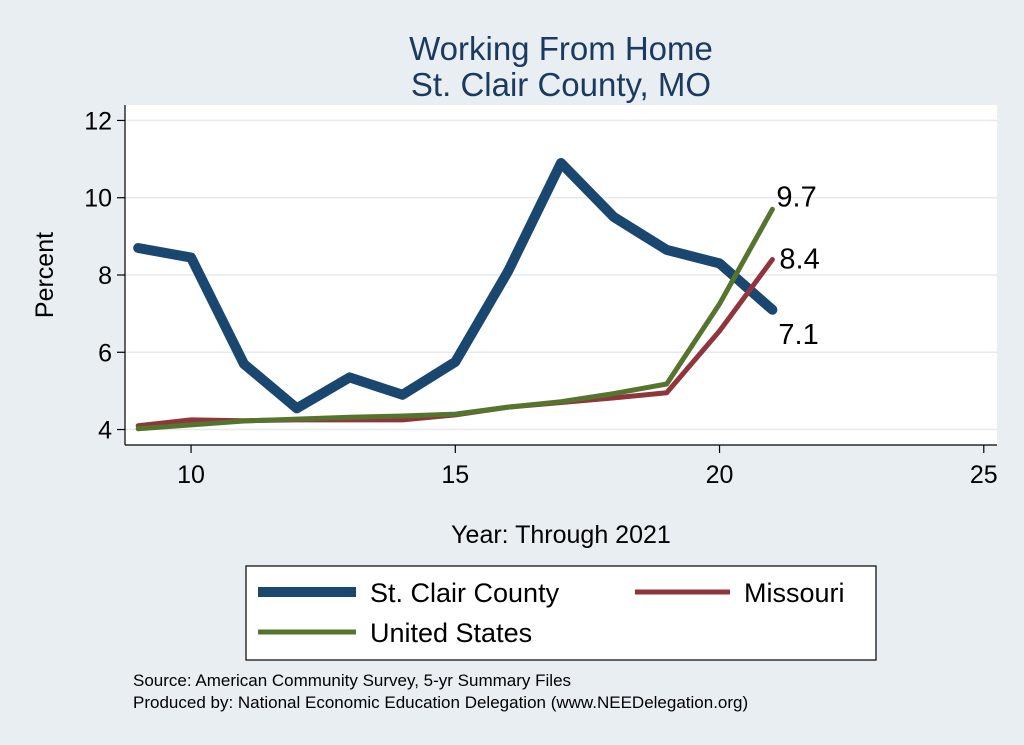  Describe the element at coordinates (451, 633) in the screenshot. I see `legend-label-united-states: United States` at that location.